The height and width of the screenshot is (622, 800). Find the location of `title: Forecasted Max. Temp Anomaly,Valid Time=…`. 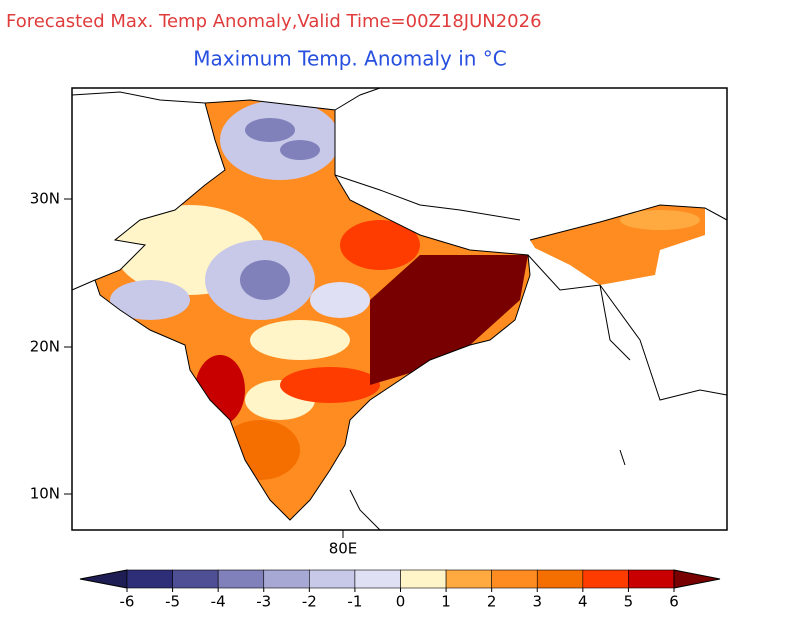

title: Forecasted Max. Temp Anomaly,Valid Time=… is located at coordinates (274, 21).